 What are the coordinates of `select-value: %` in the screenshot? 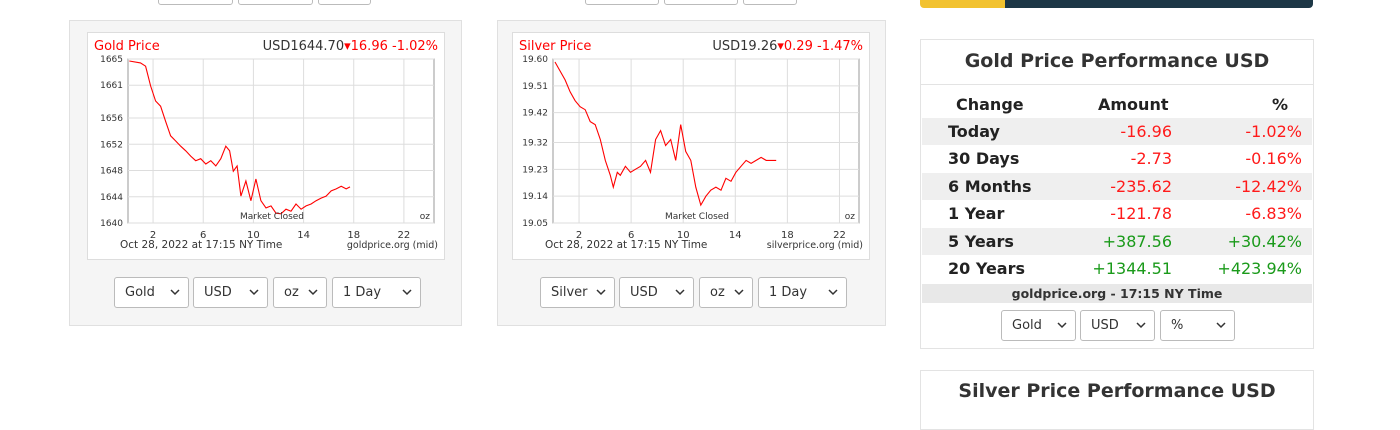 It's located at (1177, 325).